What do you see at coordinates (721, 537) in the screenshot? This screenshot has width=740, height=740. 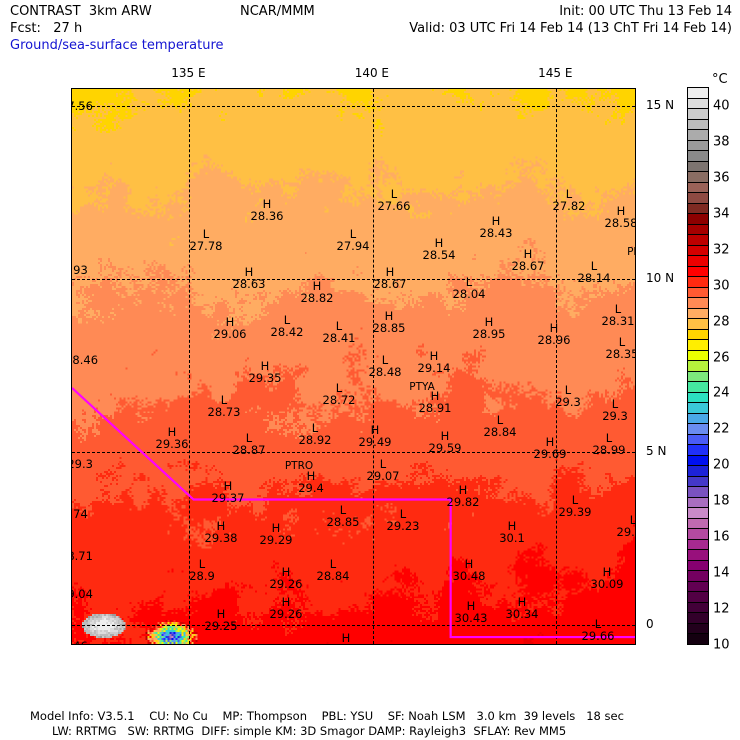 I see `colorbar-tick: 16` at bounding box center [721, 537].